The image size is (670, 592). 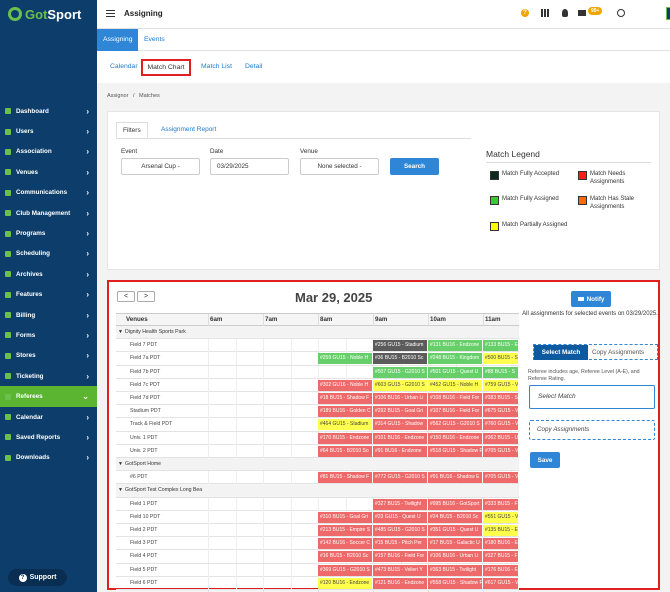 What do you see at coordinates (565, 13) in the screenshot?
I see `user-icon` at bounding box center [565, 13].